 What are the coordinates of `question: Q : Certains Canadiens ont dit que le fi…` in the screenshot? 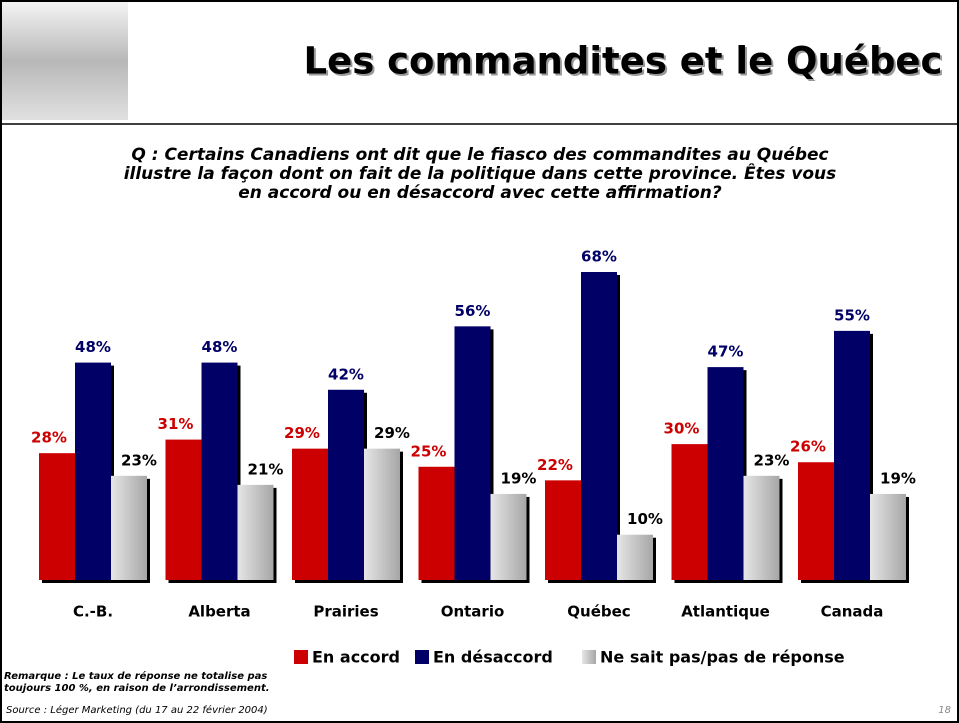 It's located at (480, 174).